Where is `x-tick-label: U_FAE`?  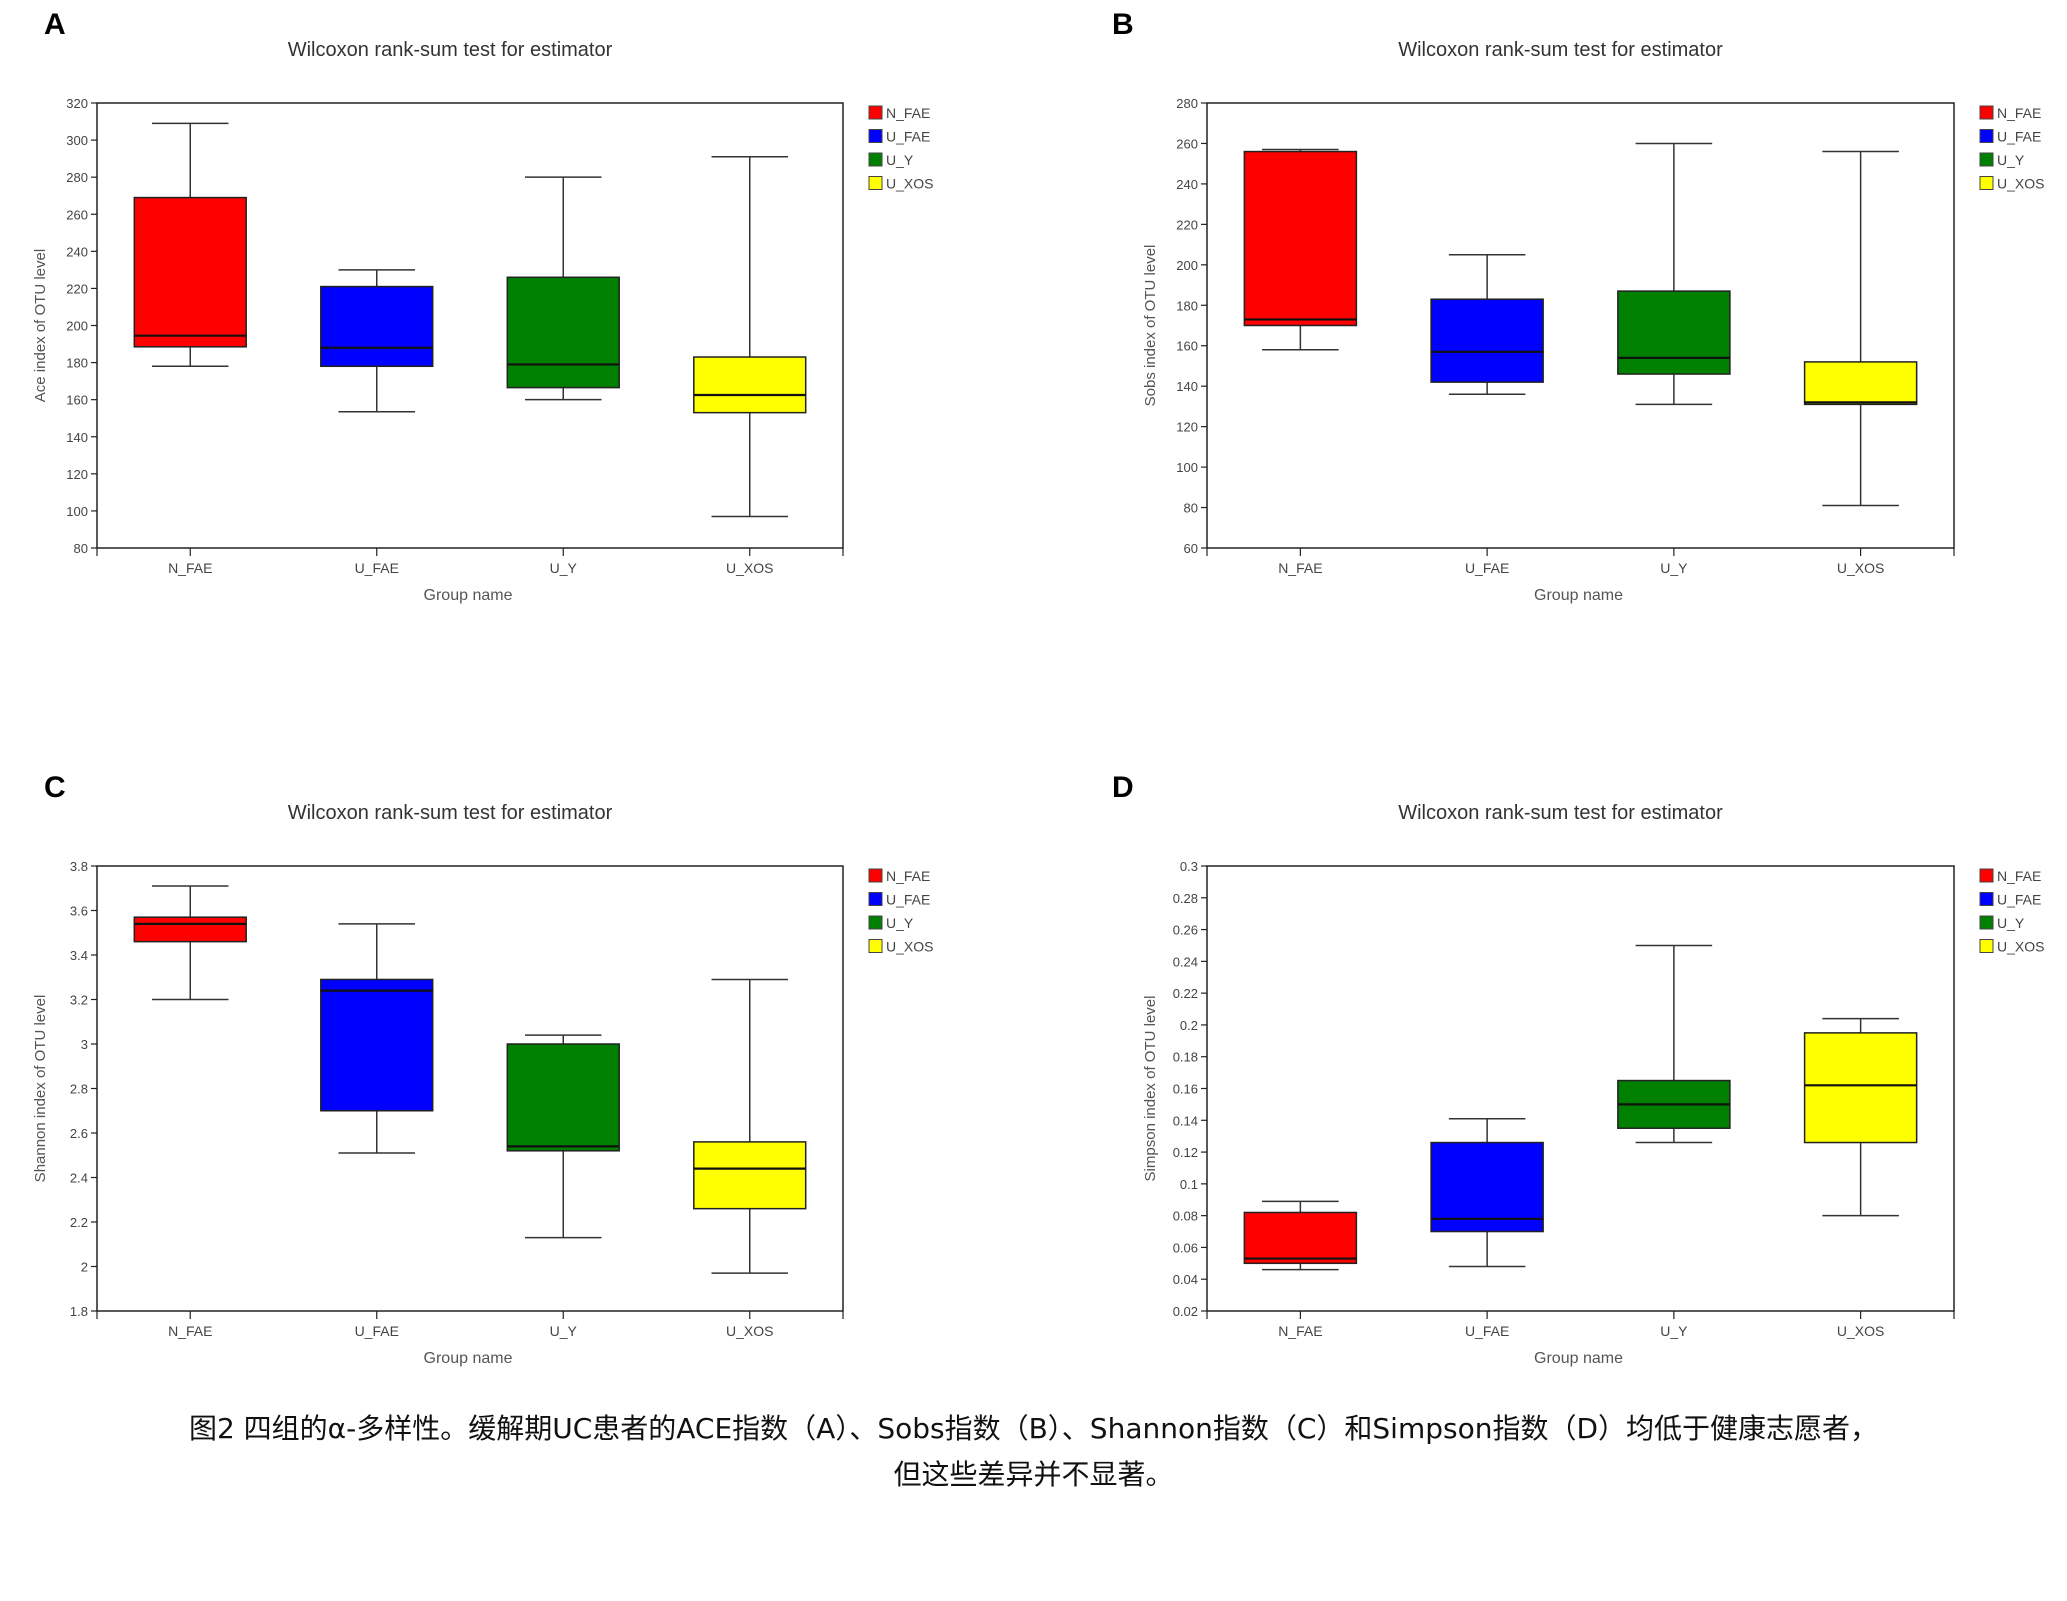
x-tick-label: U_FAE is located at coordinates (377, 1331).